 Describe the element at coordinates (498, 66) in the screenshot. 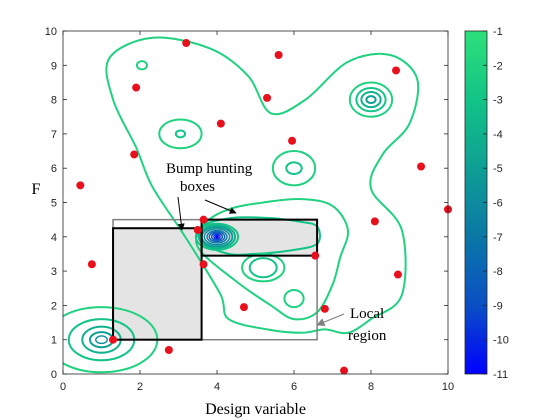

I see `colorbar-tick-label-1: -2` at that location.